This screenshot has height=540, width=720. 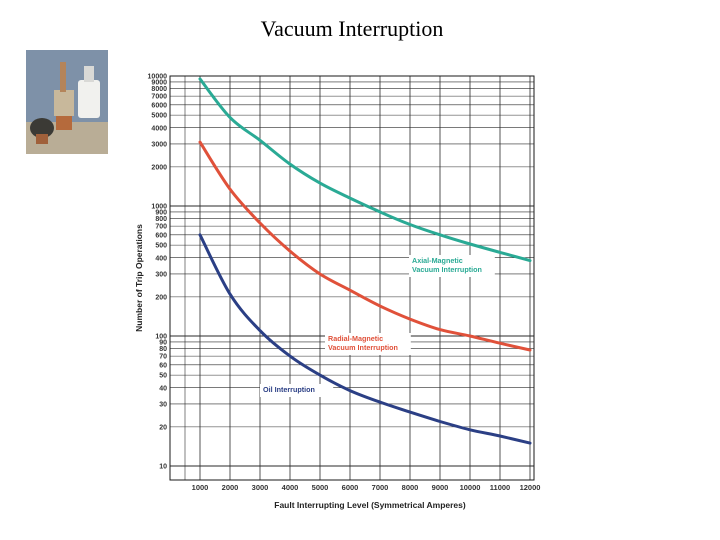 What do you see at coordinates (159, 207) in the screenshot?
I see `y-tick-label: 1000` at bounding box center [159, 207].